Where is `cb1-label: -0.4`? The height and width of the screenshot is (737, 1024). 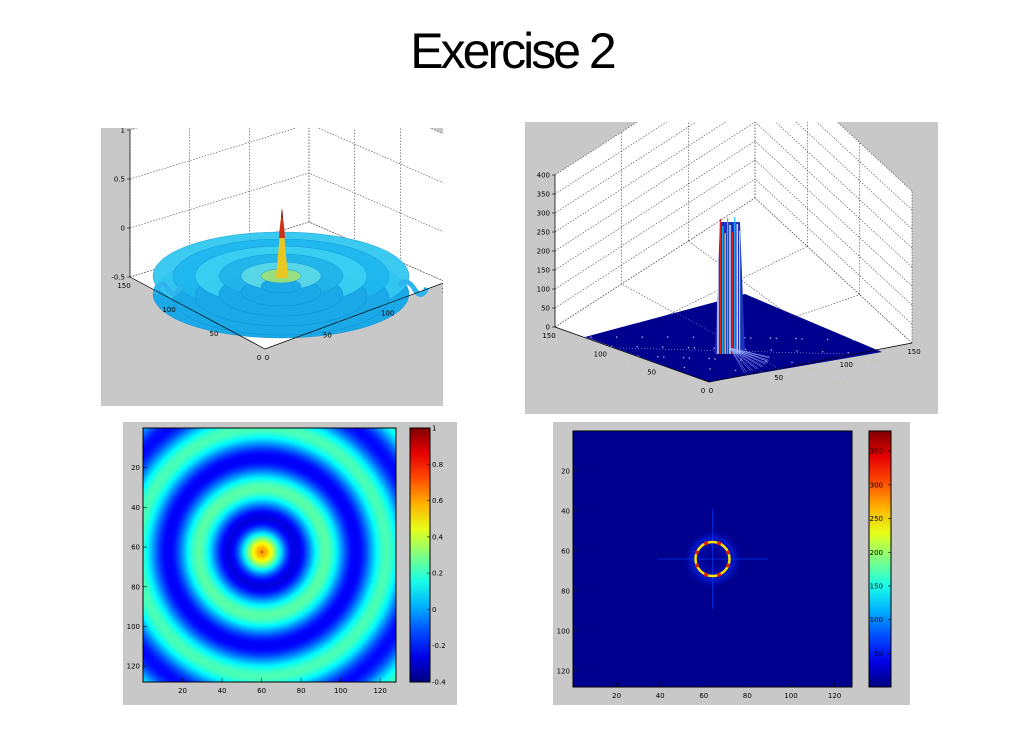 cb1-label: -0.4 is located at coordinates (439, 683).